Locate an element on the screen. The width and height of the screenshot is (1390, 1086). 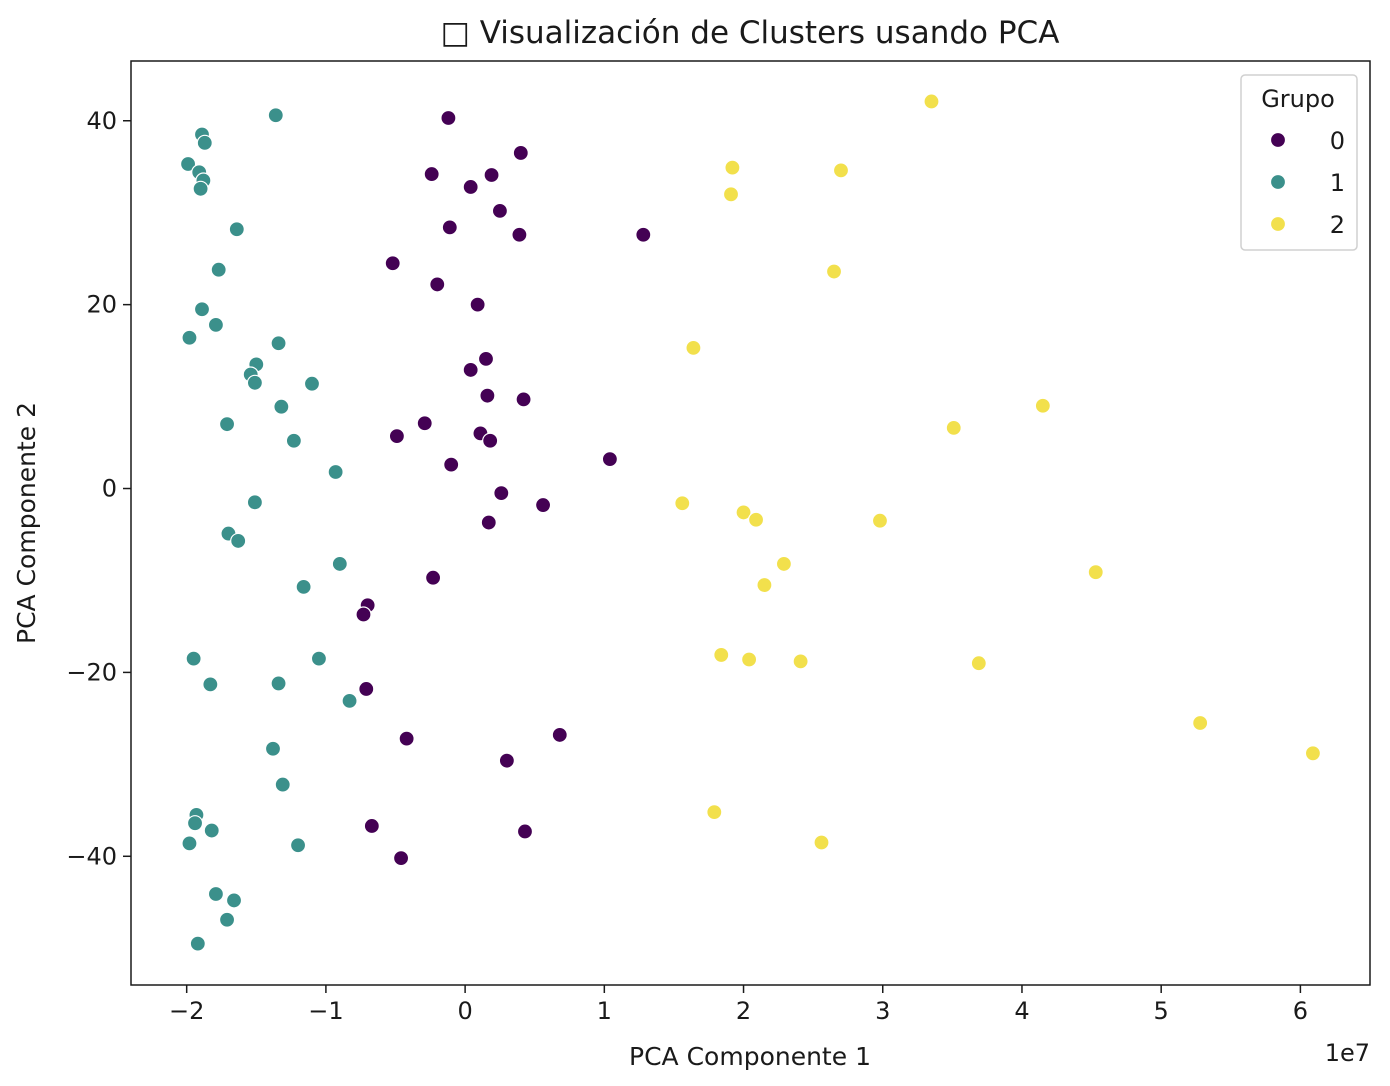
y-tick-label: 0 is located at coordinates (109, 489).